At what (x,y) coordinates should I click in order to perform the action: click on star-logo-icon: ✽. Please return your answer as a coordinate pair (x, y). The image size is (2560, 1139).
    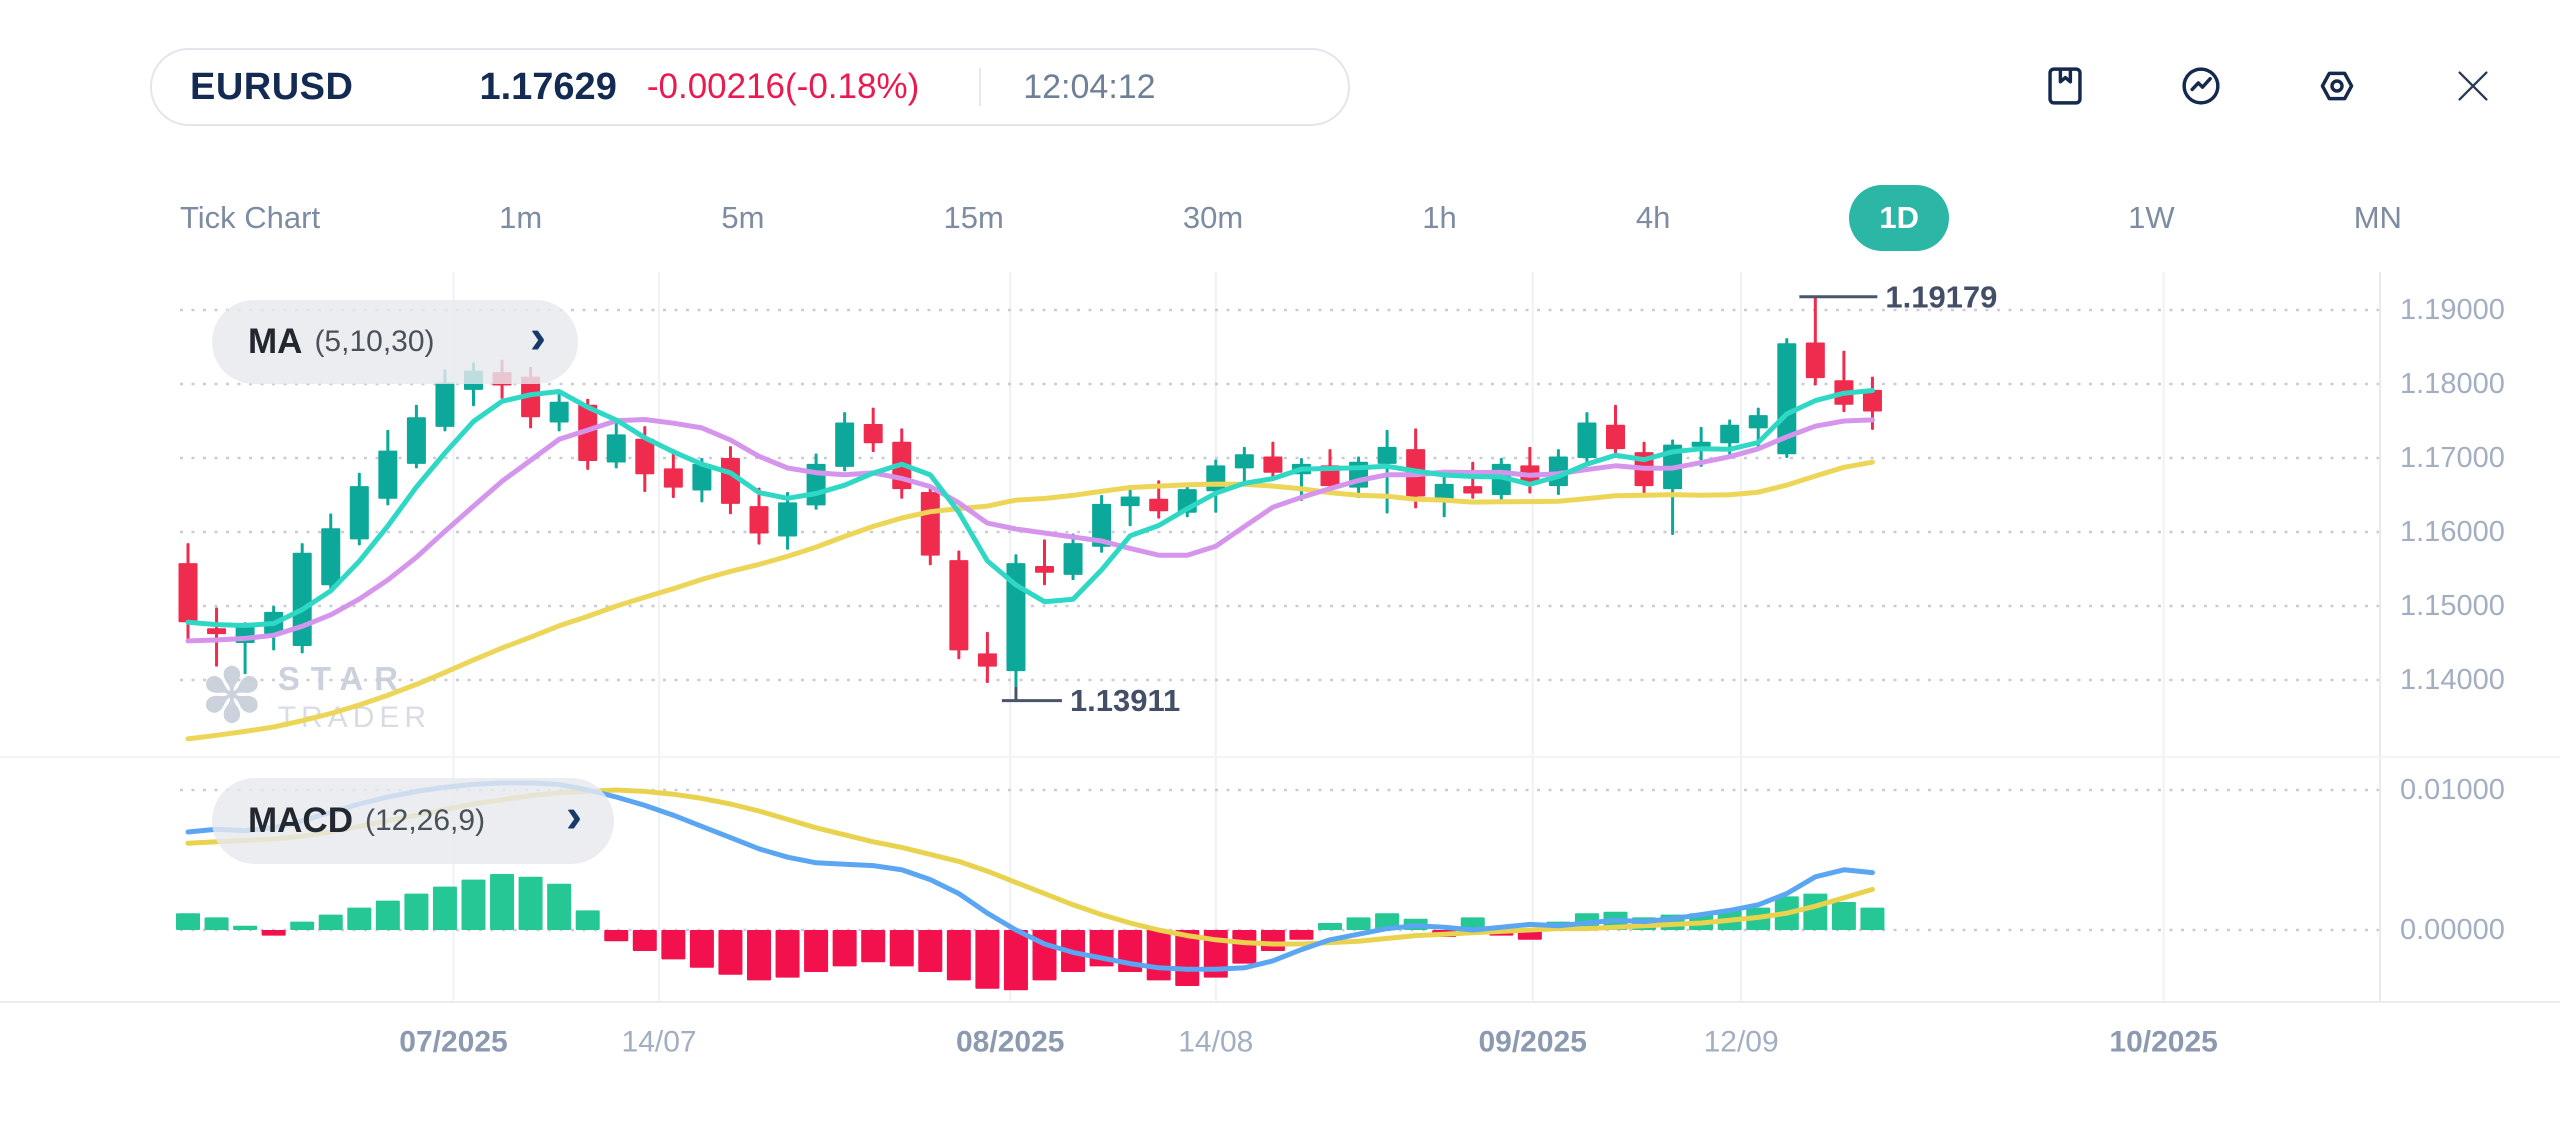
    Looking at the image, I should click on (232, 697).